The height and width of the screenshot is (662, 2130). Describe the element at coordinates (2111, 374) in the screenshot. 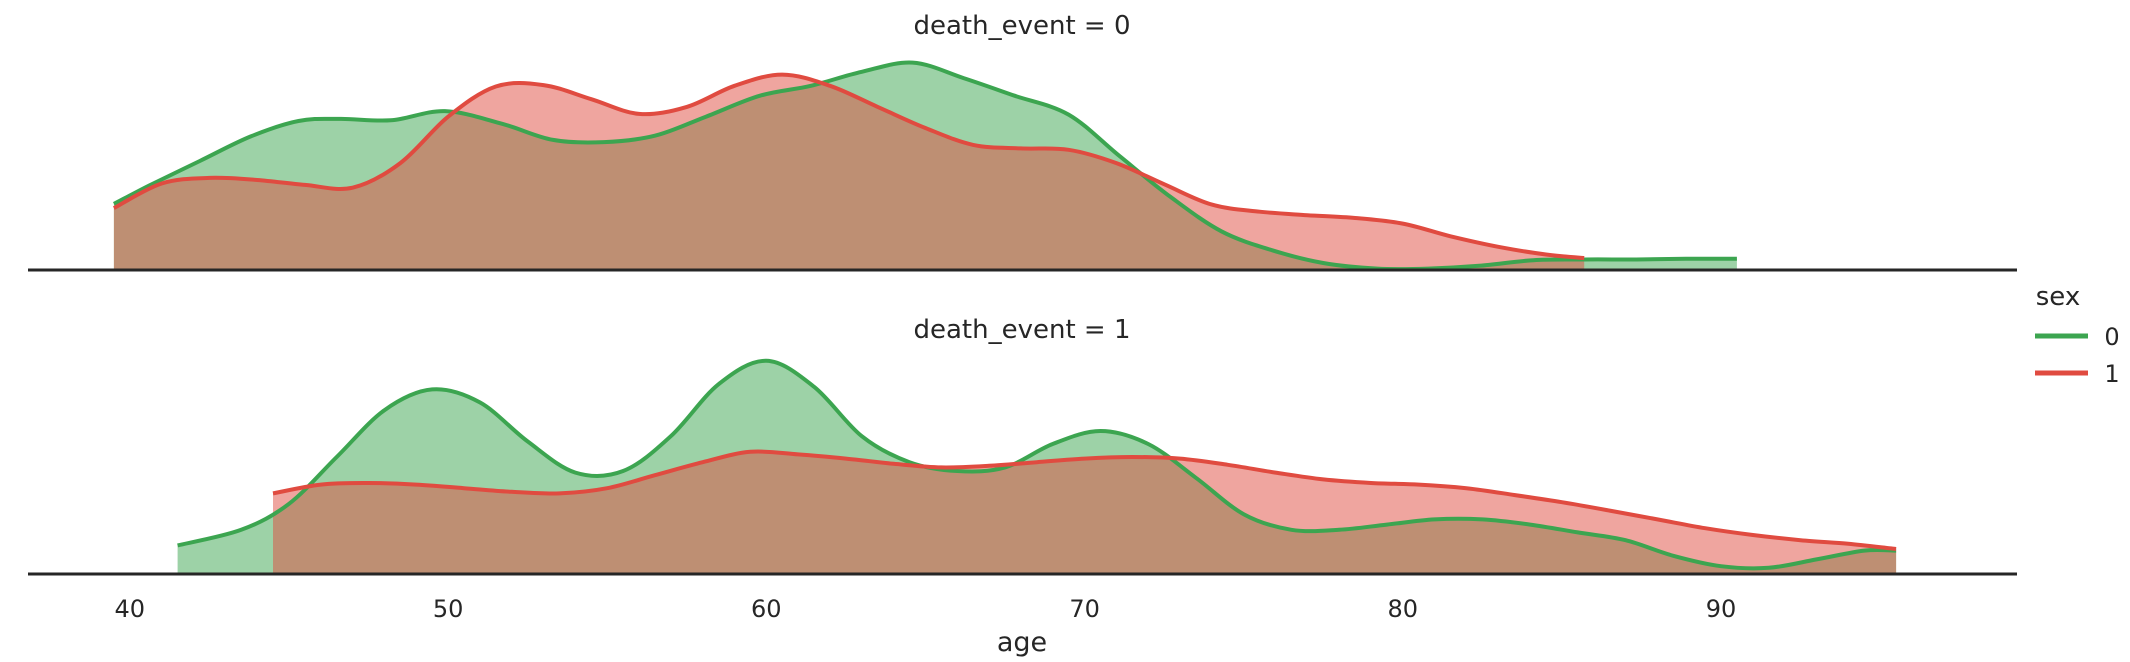

I see `legend-label: 1` at that location.